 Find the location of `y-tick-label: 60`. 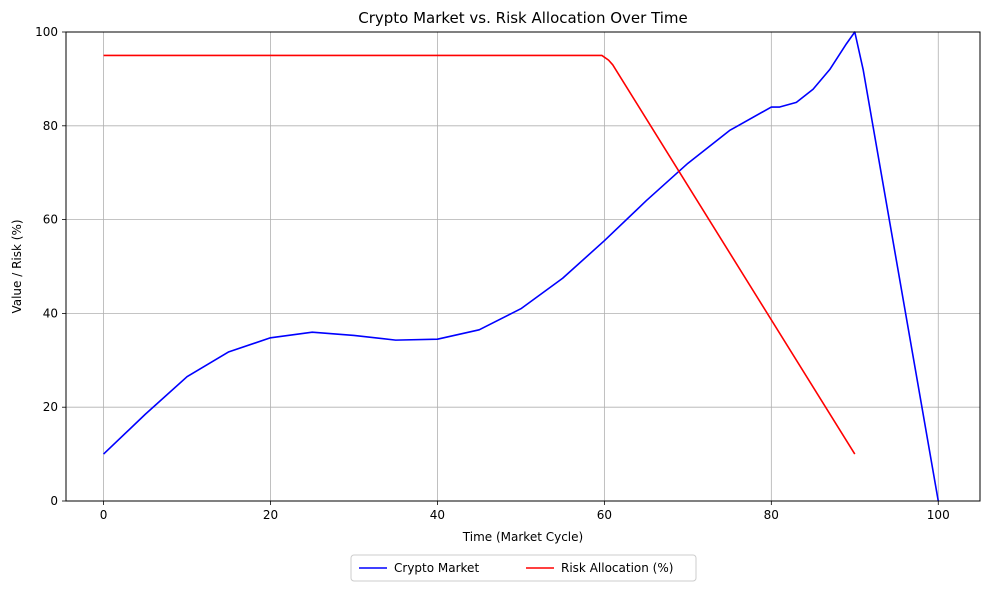

y-tick-label: 60 is located at coordinates (50, 220).